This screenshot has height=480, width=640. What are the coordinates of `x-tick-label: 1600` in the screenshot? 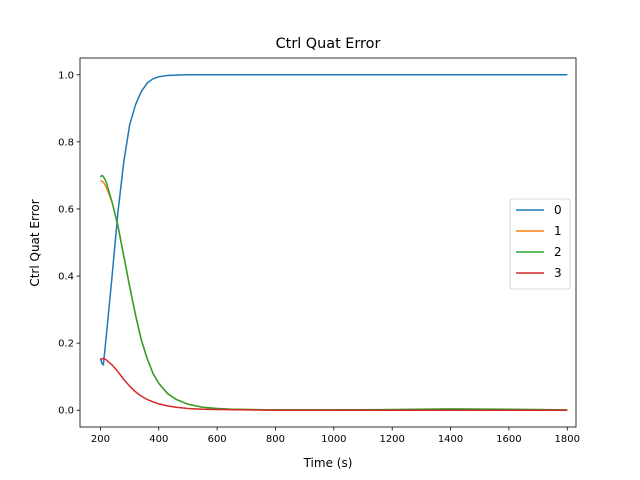 It's located at (508, 439).